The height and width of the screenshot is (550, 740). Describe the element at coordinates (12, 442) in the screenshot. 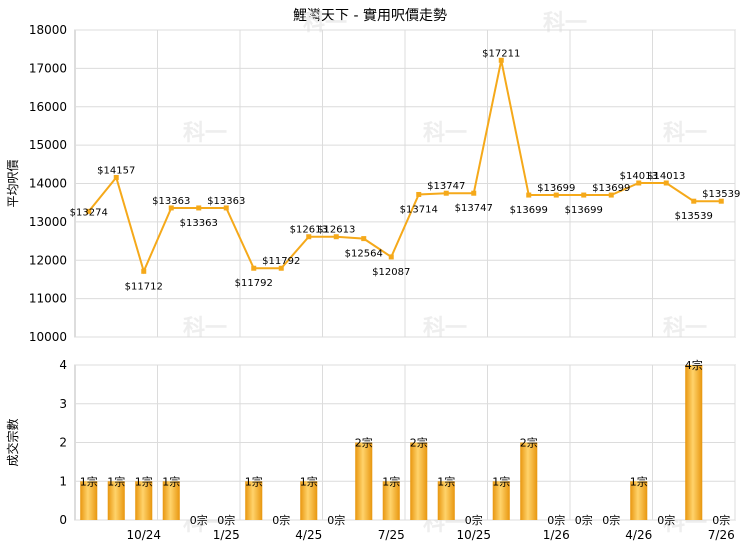

I see `volume-y-axis-title: 成交宗數` at that location.